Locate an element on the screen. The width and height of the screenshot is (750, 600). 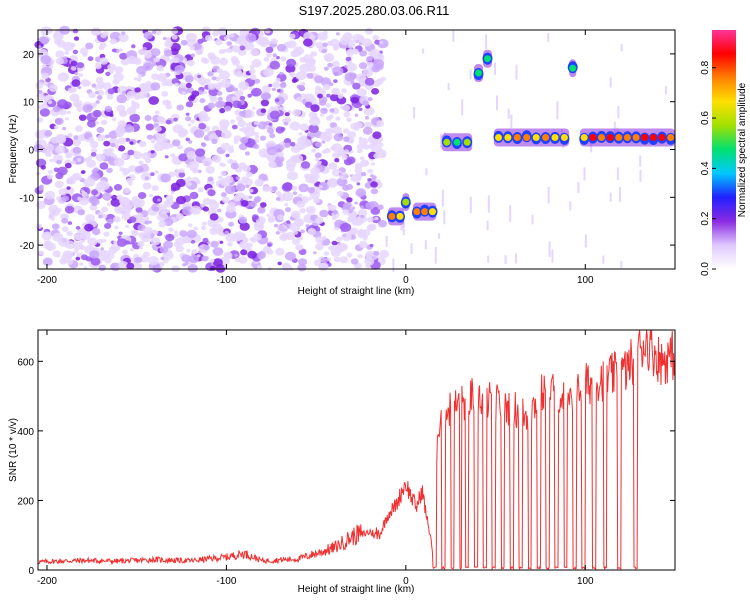
spectrogram-ytick-label: 20 is located at coordinates (29, 55).